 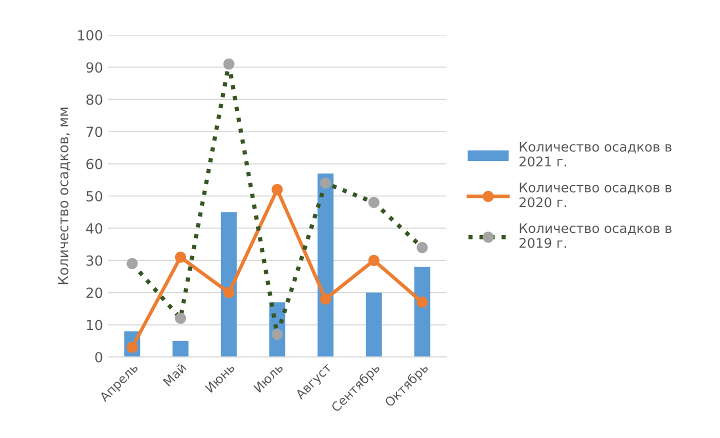 What do you see at coordinates (94, 325) in the screenshot?
I see `y-tick-label: 10` at bounding box center [94, 325].